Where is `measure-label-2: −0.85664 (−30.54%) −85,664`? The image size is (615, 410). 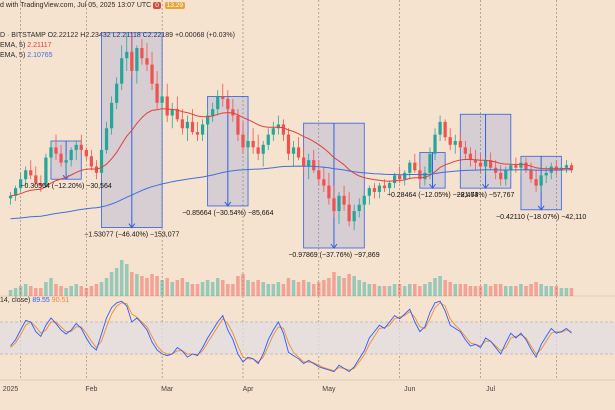 measure-label-2: −0.85664 (−30.54%) −85,664 is located at coordinates (227, 213).